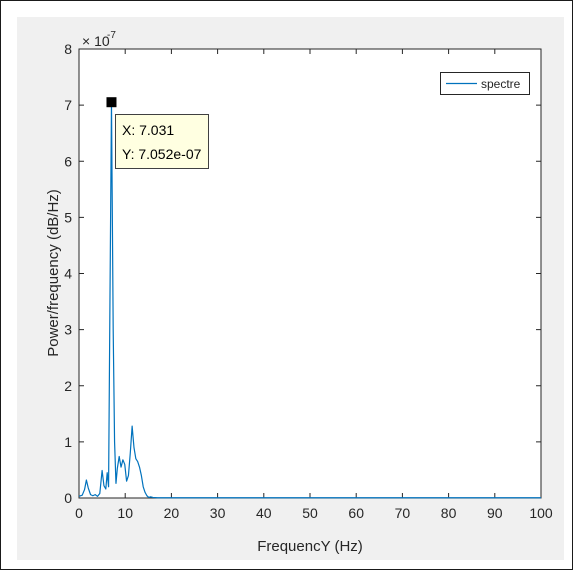 Image resolution: width=573 pixels, height=570 pixels. What do you see at coordinates (111, 102) in the screenshot?
I see `data-tip-marker` at bounding box center [111, 102].